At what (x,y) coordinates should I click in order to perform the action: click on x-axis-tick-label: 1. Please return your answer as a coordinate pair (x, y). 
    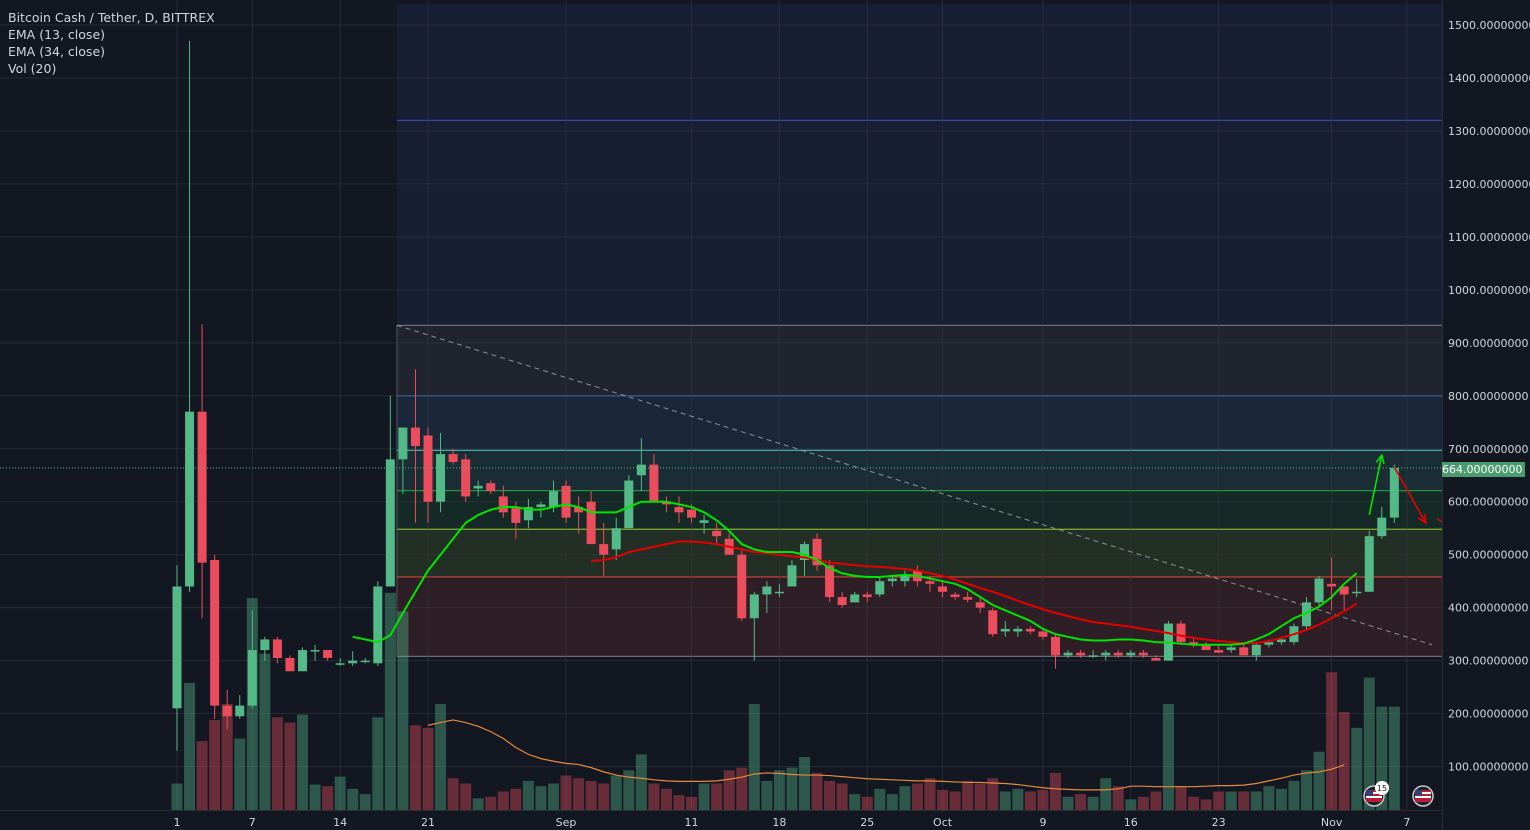
    Looking at the image, I should click on (177, 822).